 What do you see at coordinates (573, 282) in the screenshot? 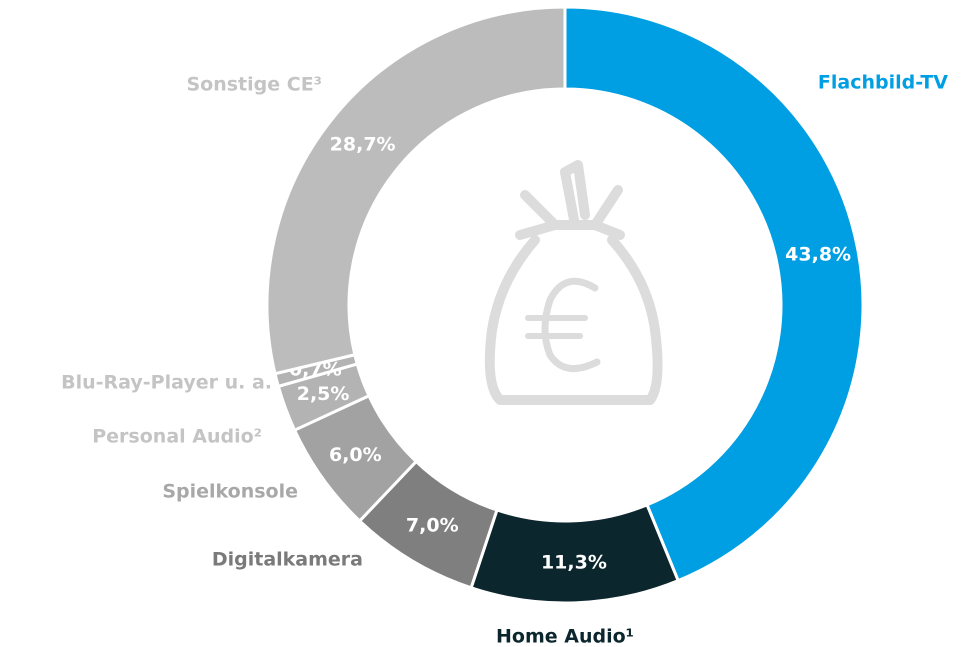
I see `money-bag-icon` at bounding box center [573, 282].